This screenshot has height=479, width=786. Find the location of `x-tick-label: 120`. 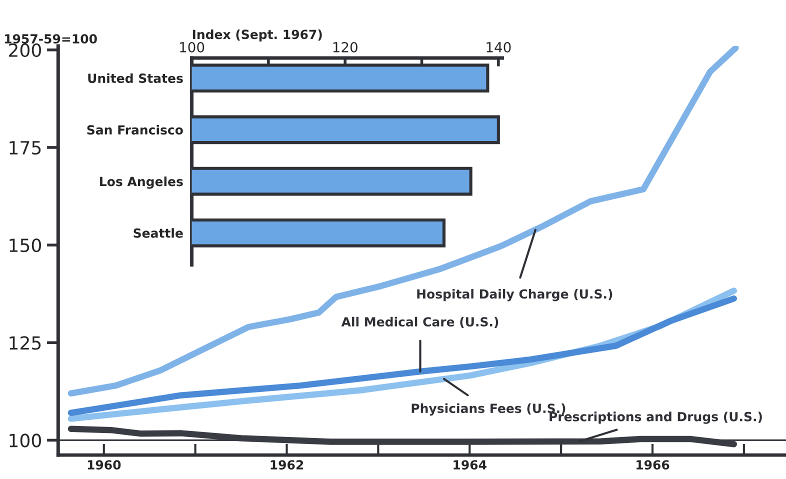

x-tick-label: 120 is located at coordinates (345, 47).